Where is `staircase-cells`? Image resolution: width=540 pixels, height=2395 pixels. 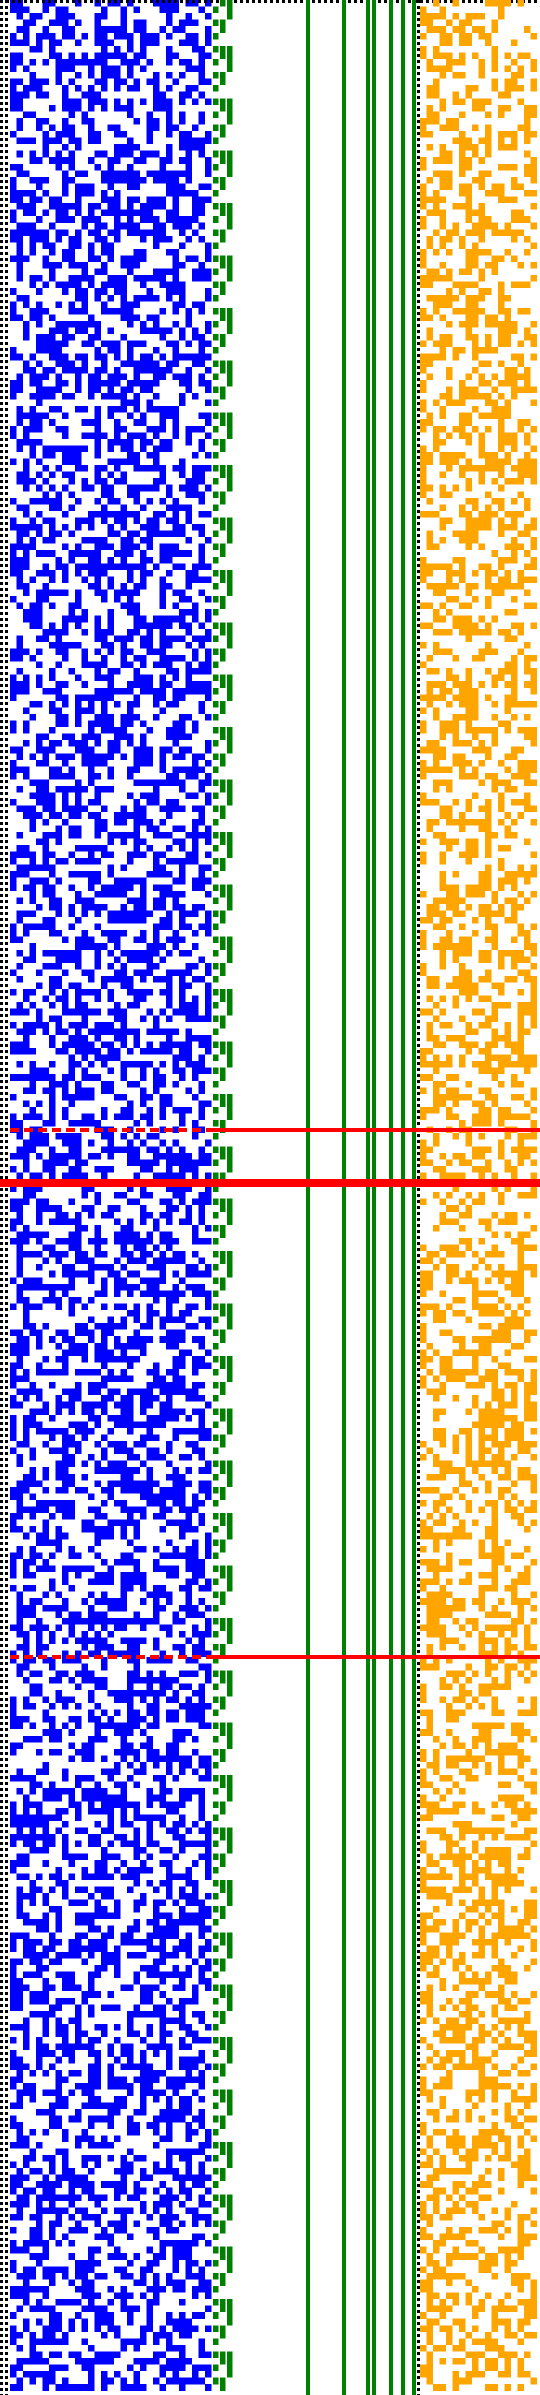
staircase-cells is located at coordinates (223, 1195).